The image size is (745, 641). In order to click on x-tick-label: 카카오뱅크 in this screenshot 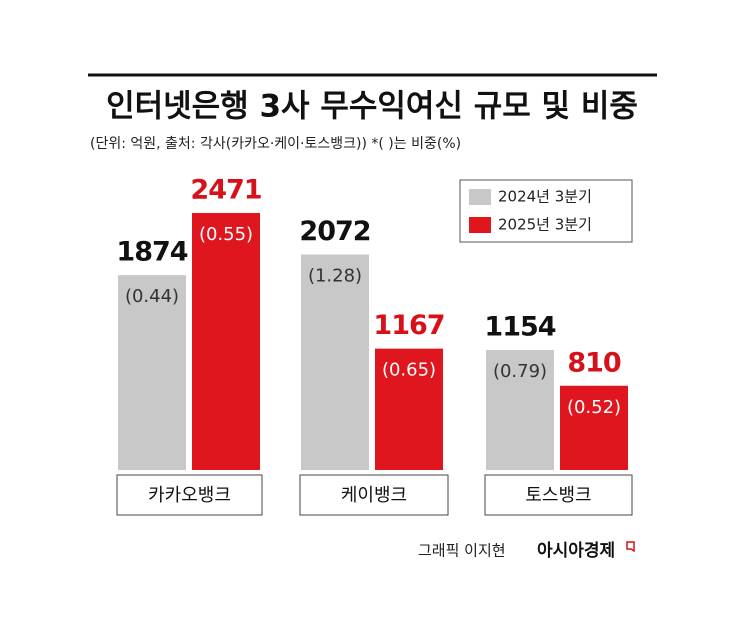, I will do `click(189, 495)`.